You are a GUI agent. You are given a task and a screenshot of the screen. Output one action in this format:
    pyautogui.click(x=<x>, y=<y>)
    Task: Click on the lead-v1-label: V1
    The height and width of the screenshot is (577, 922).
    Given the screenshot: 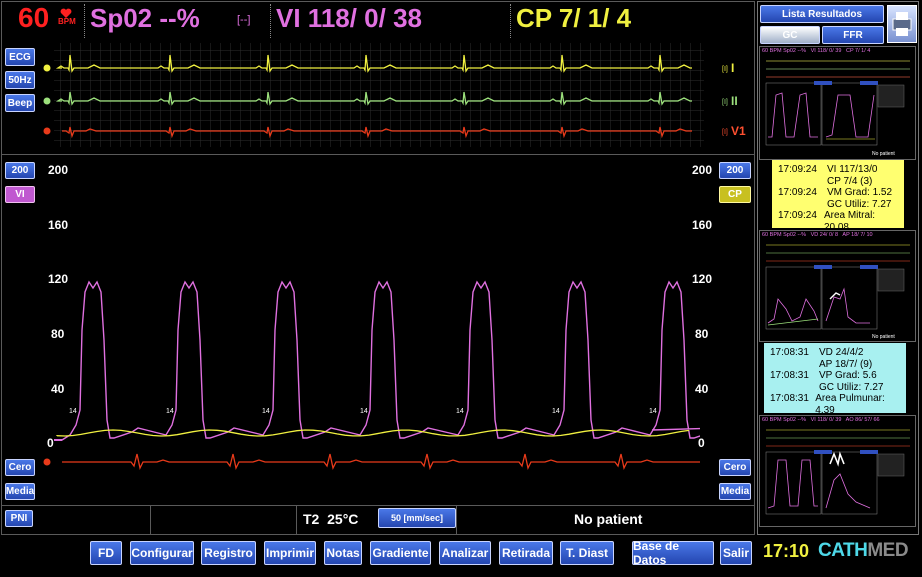 What is the action you would take?
    pyautogui.click(x=738, y=131)
    